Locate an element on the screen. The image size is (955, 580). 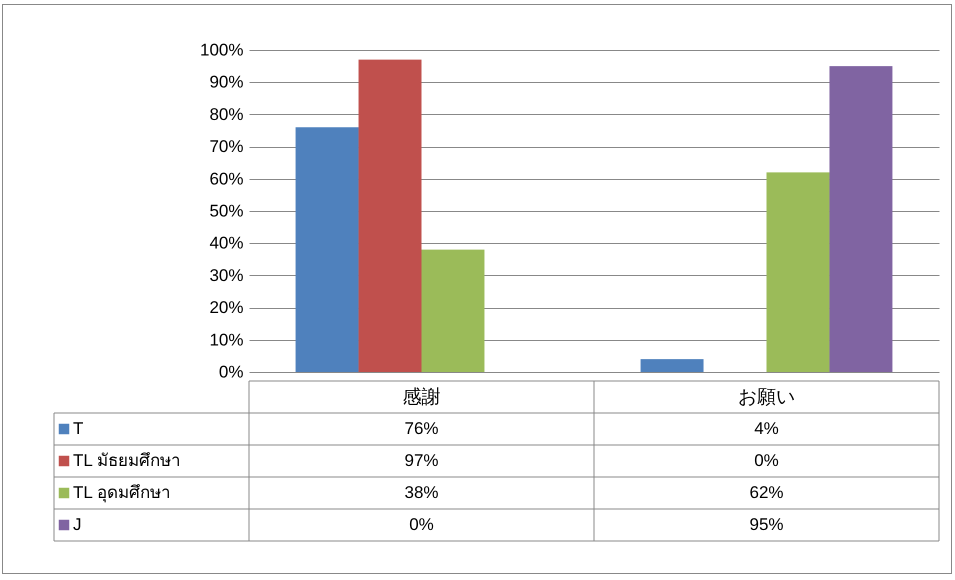
y-tick-label: 50% is located at coordinates (226, 211).